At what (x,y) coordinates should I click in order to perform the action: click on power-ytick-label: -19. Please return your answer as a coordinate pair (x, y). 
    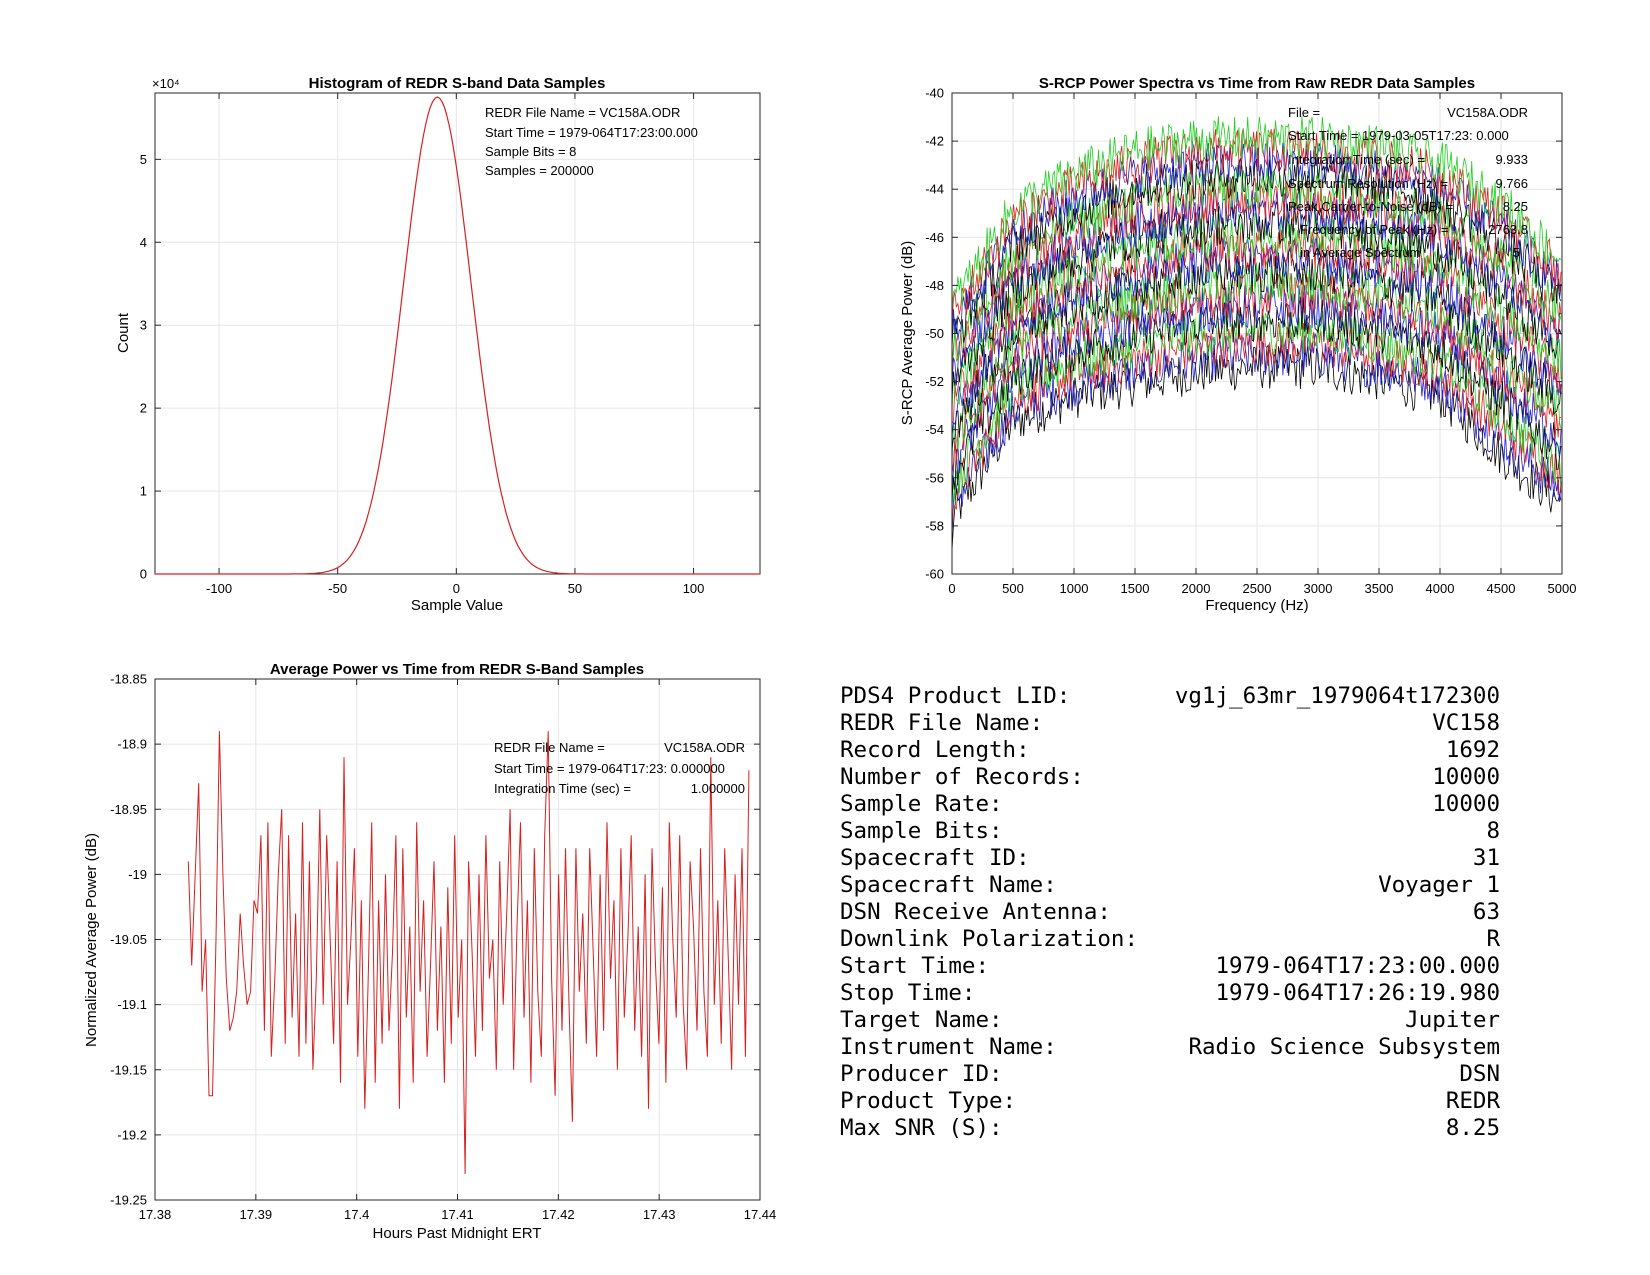
    Looking at the image, I should click on (137, 874).